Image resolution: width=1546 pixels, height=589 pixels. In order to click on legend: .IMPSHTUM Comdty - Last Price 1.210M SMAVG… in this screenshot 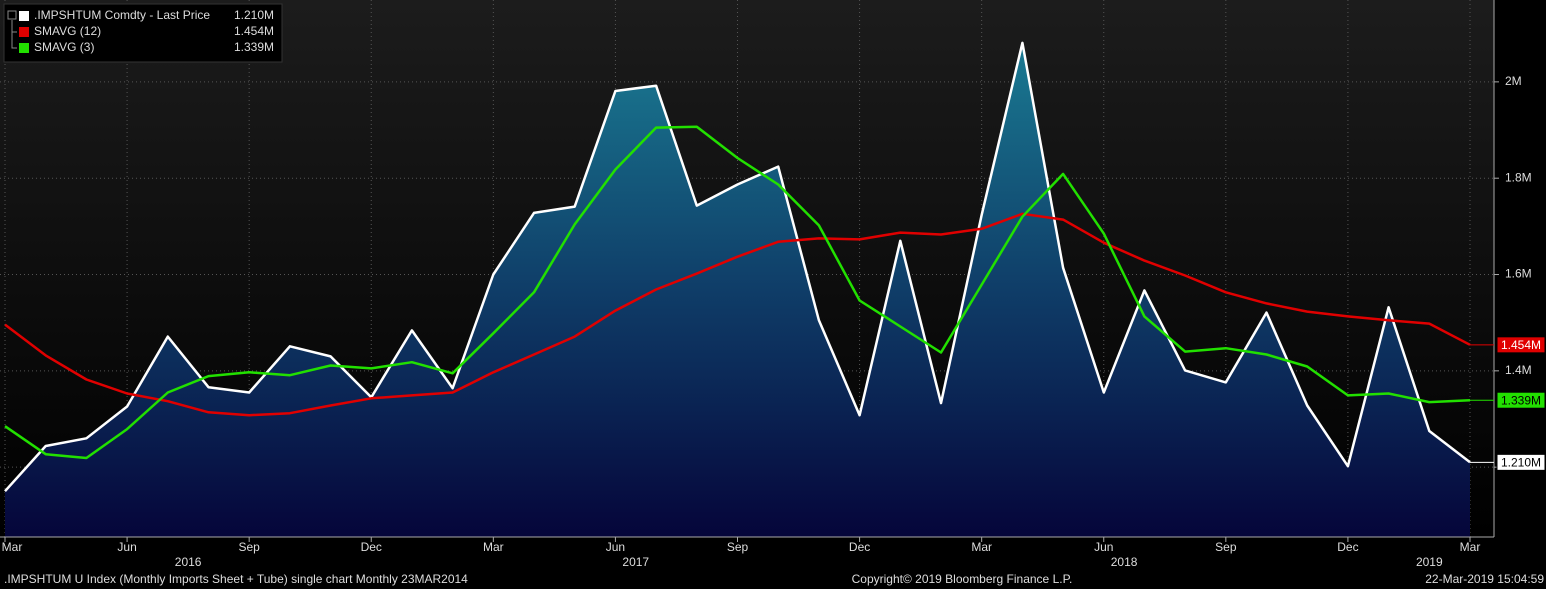, I will do `click(143, 33)`.